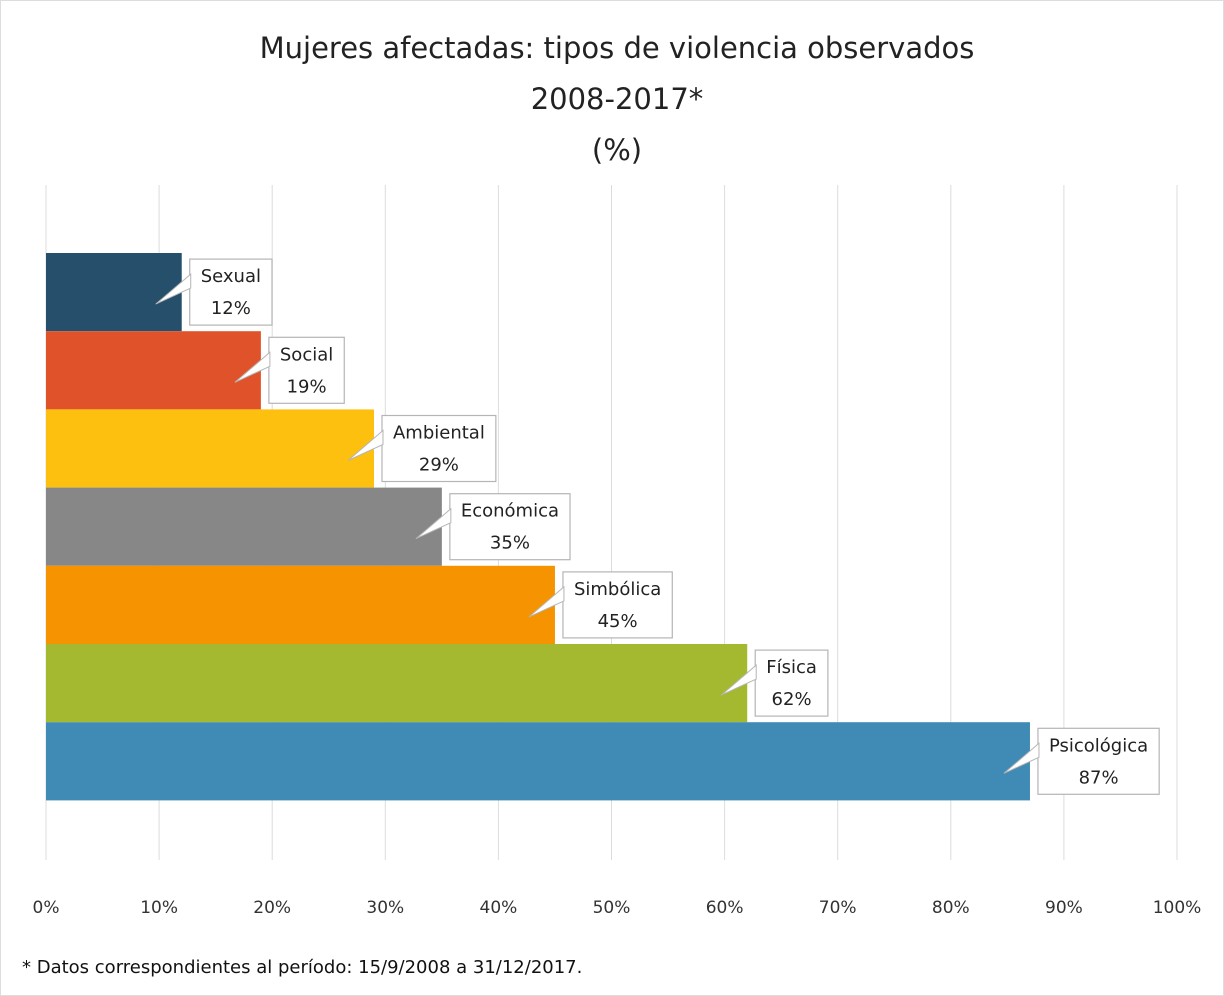 This screenshot has height=996, width=1224. Describe the element at coordinates (617, 99) in the screenshot. I see `chart-subtitle: 2008-2017*` at that location.